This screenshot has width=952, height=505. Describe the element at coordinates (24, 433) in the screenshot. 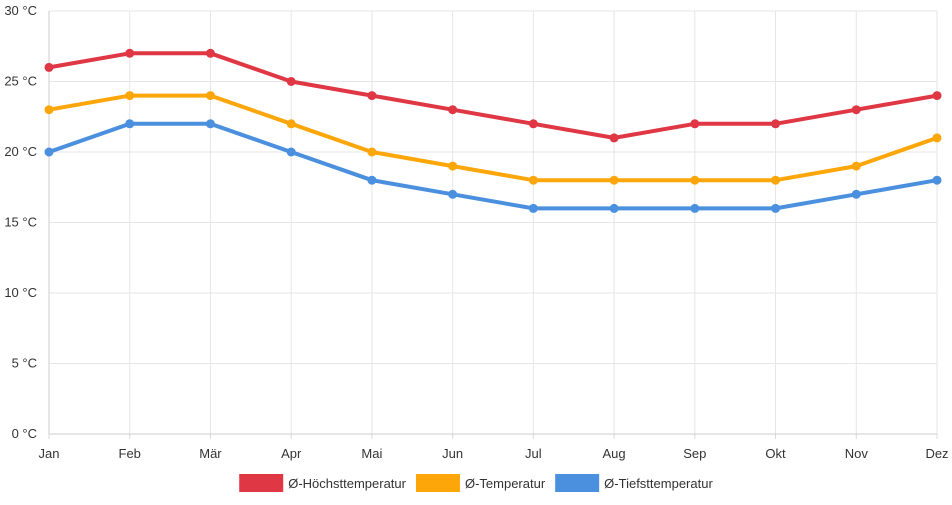

I see `y-tick-label: 0 °C` at that location.